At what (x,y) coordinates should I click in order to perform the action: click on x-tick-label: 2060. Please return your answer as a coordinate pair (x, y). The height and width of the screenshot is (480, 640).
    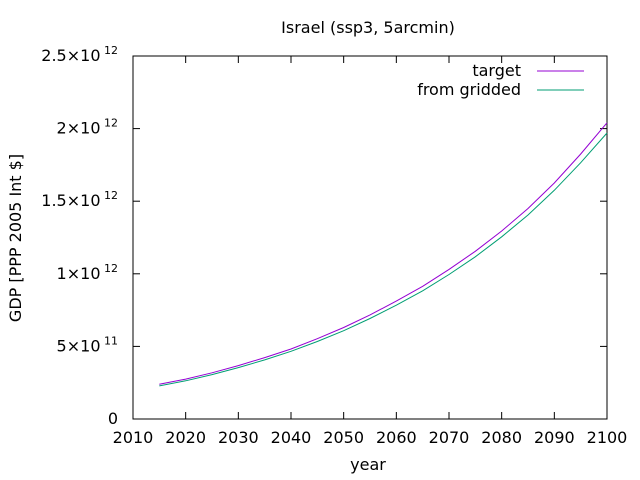
    Looking at the image, I should click on (396, 437).